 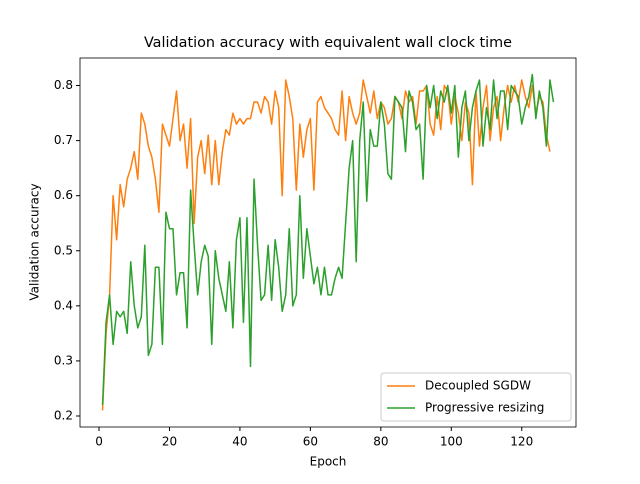 I want to click on y-tick-label: 0.2, so click(x=63, y=415).